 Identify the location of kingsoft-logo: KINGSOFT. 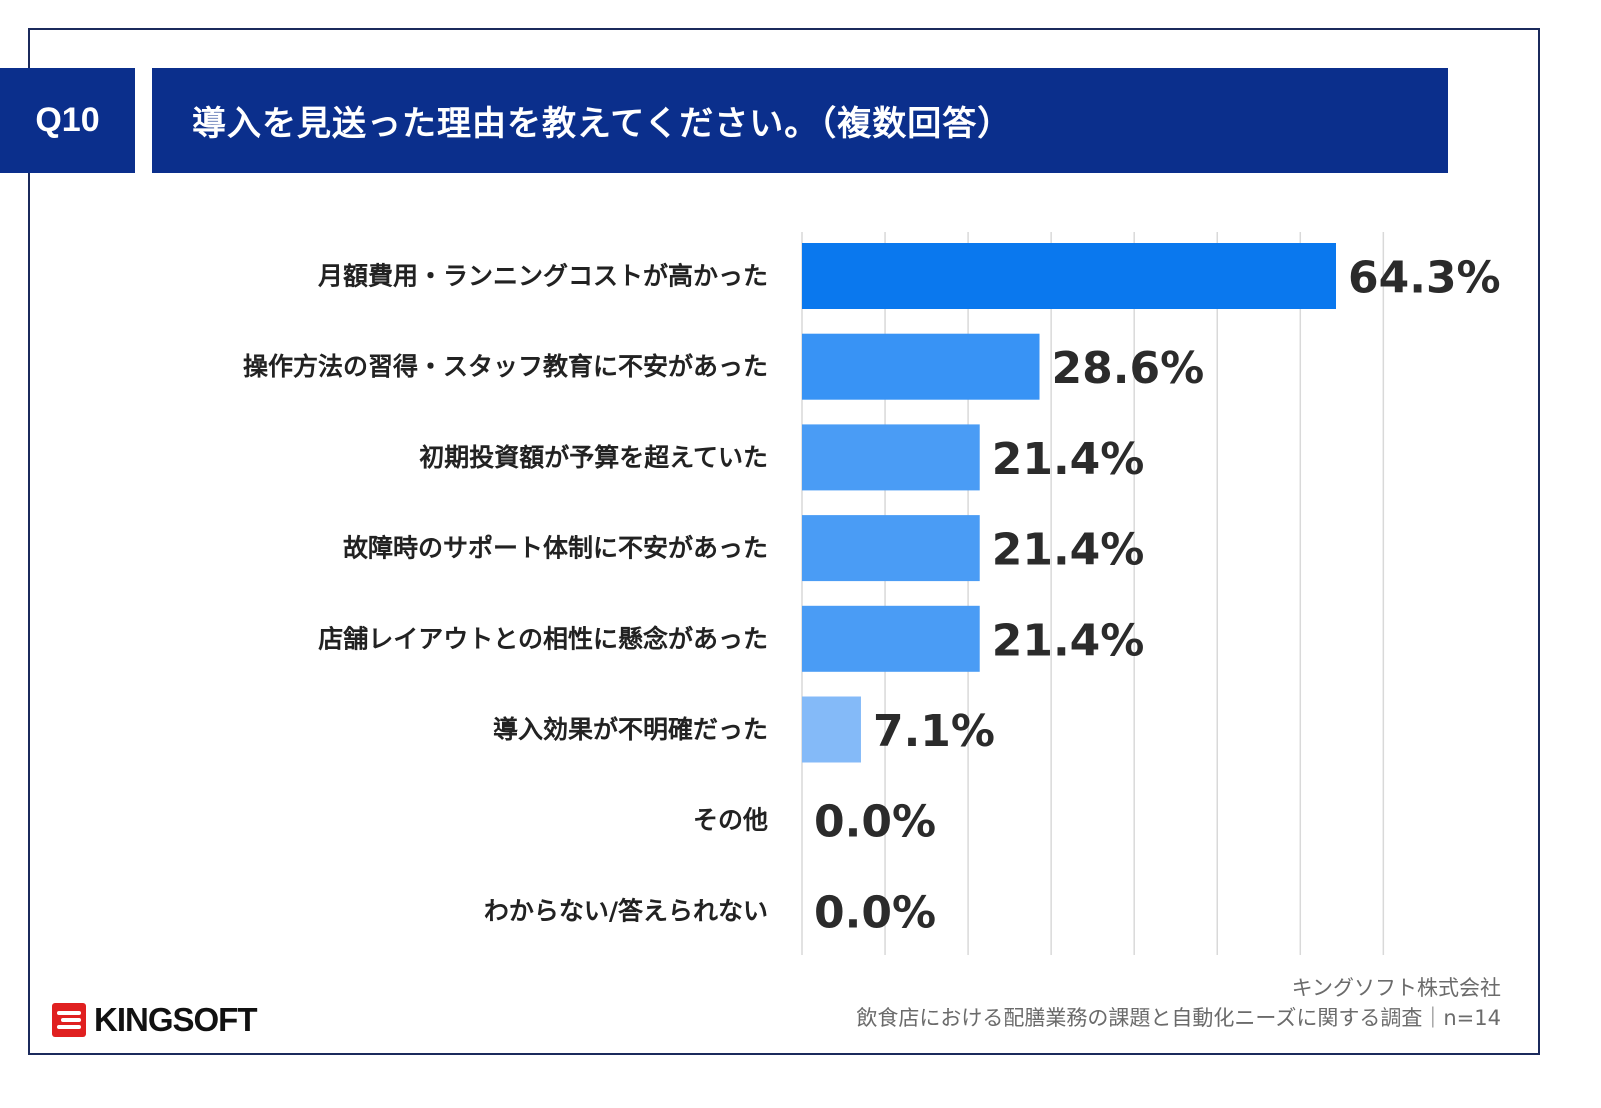
(154, 1020).